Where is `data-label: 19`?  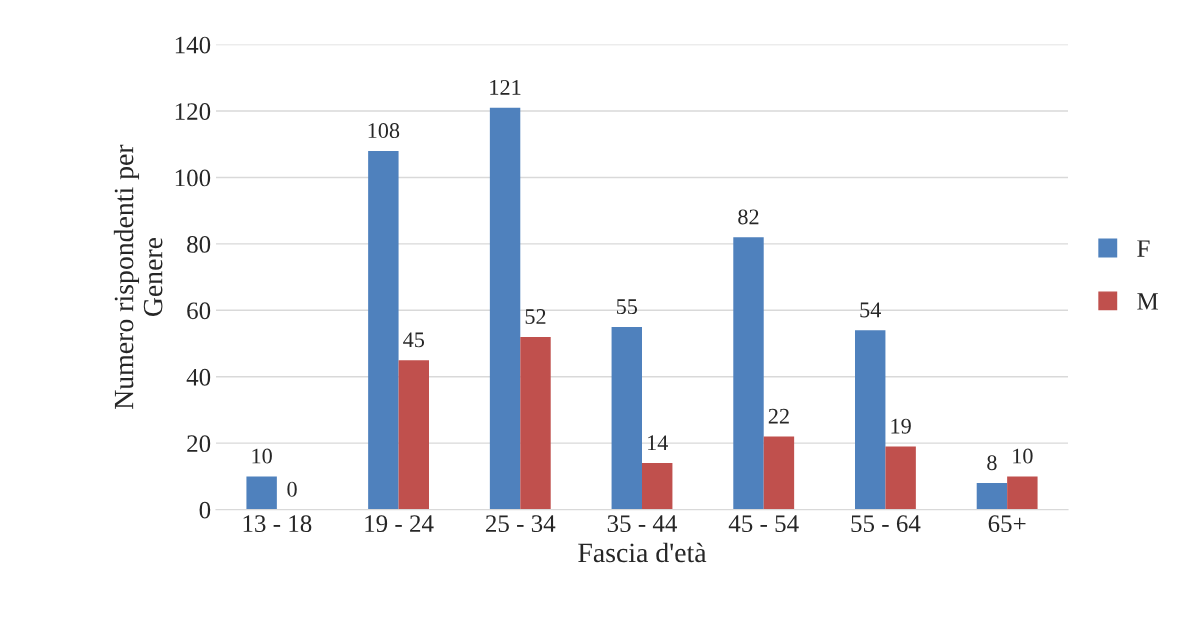
data-label: 19 is located at coordinates (901, 426).